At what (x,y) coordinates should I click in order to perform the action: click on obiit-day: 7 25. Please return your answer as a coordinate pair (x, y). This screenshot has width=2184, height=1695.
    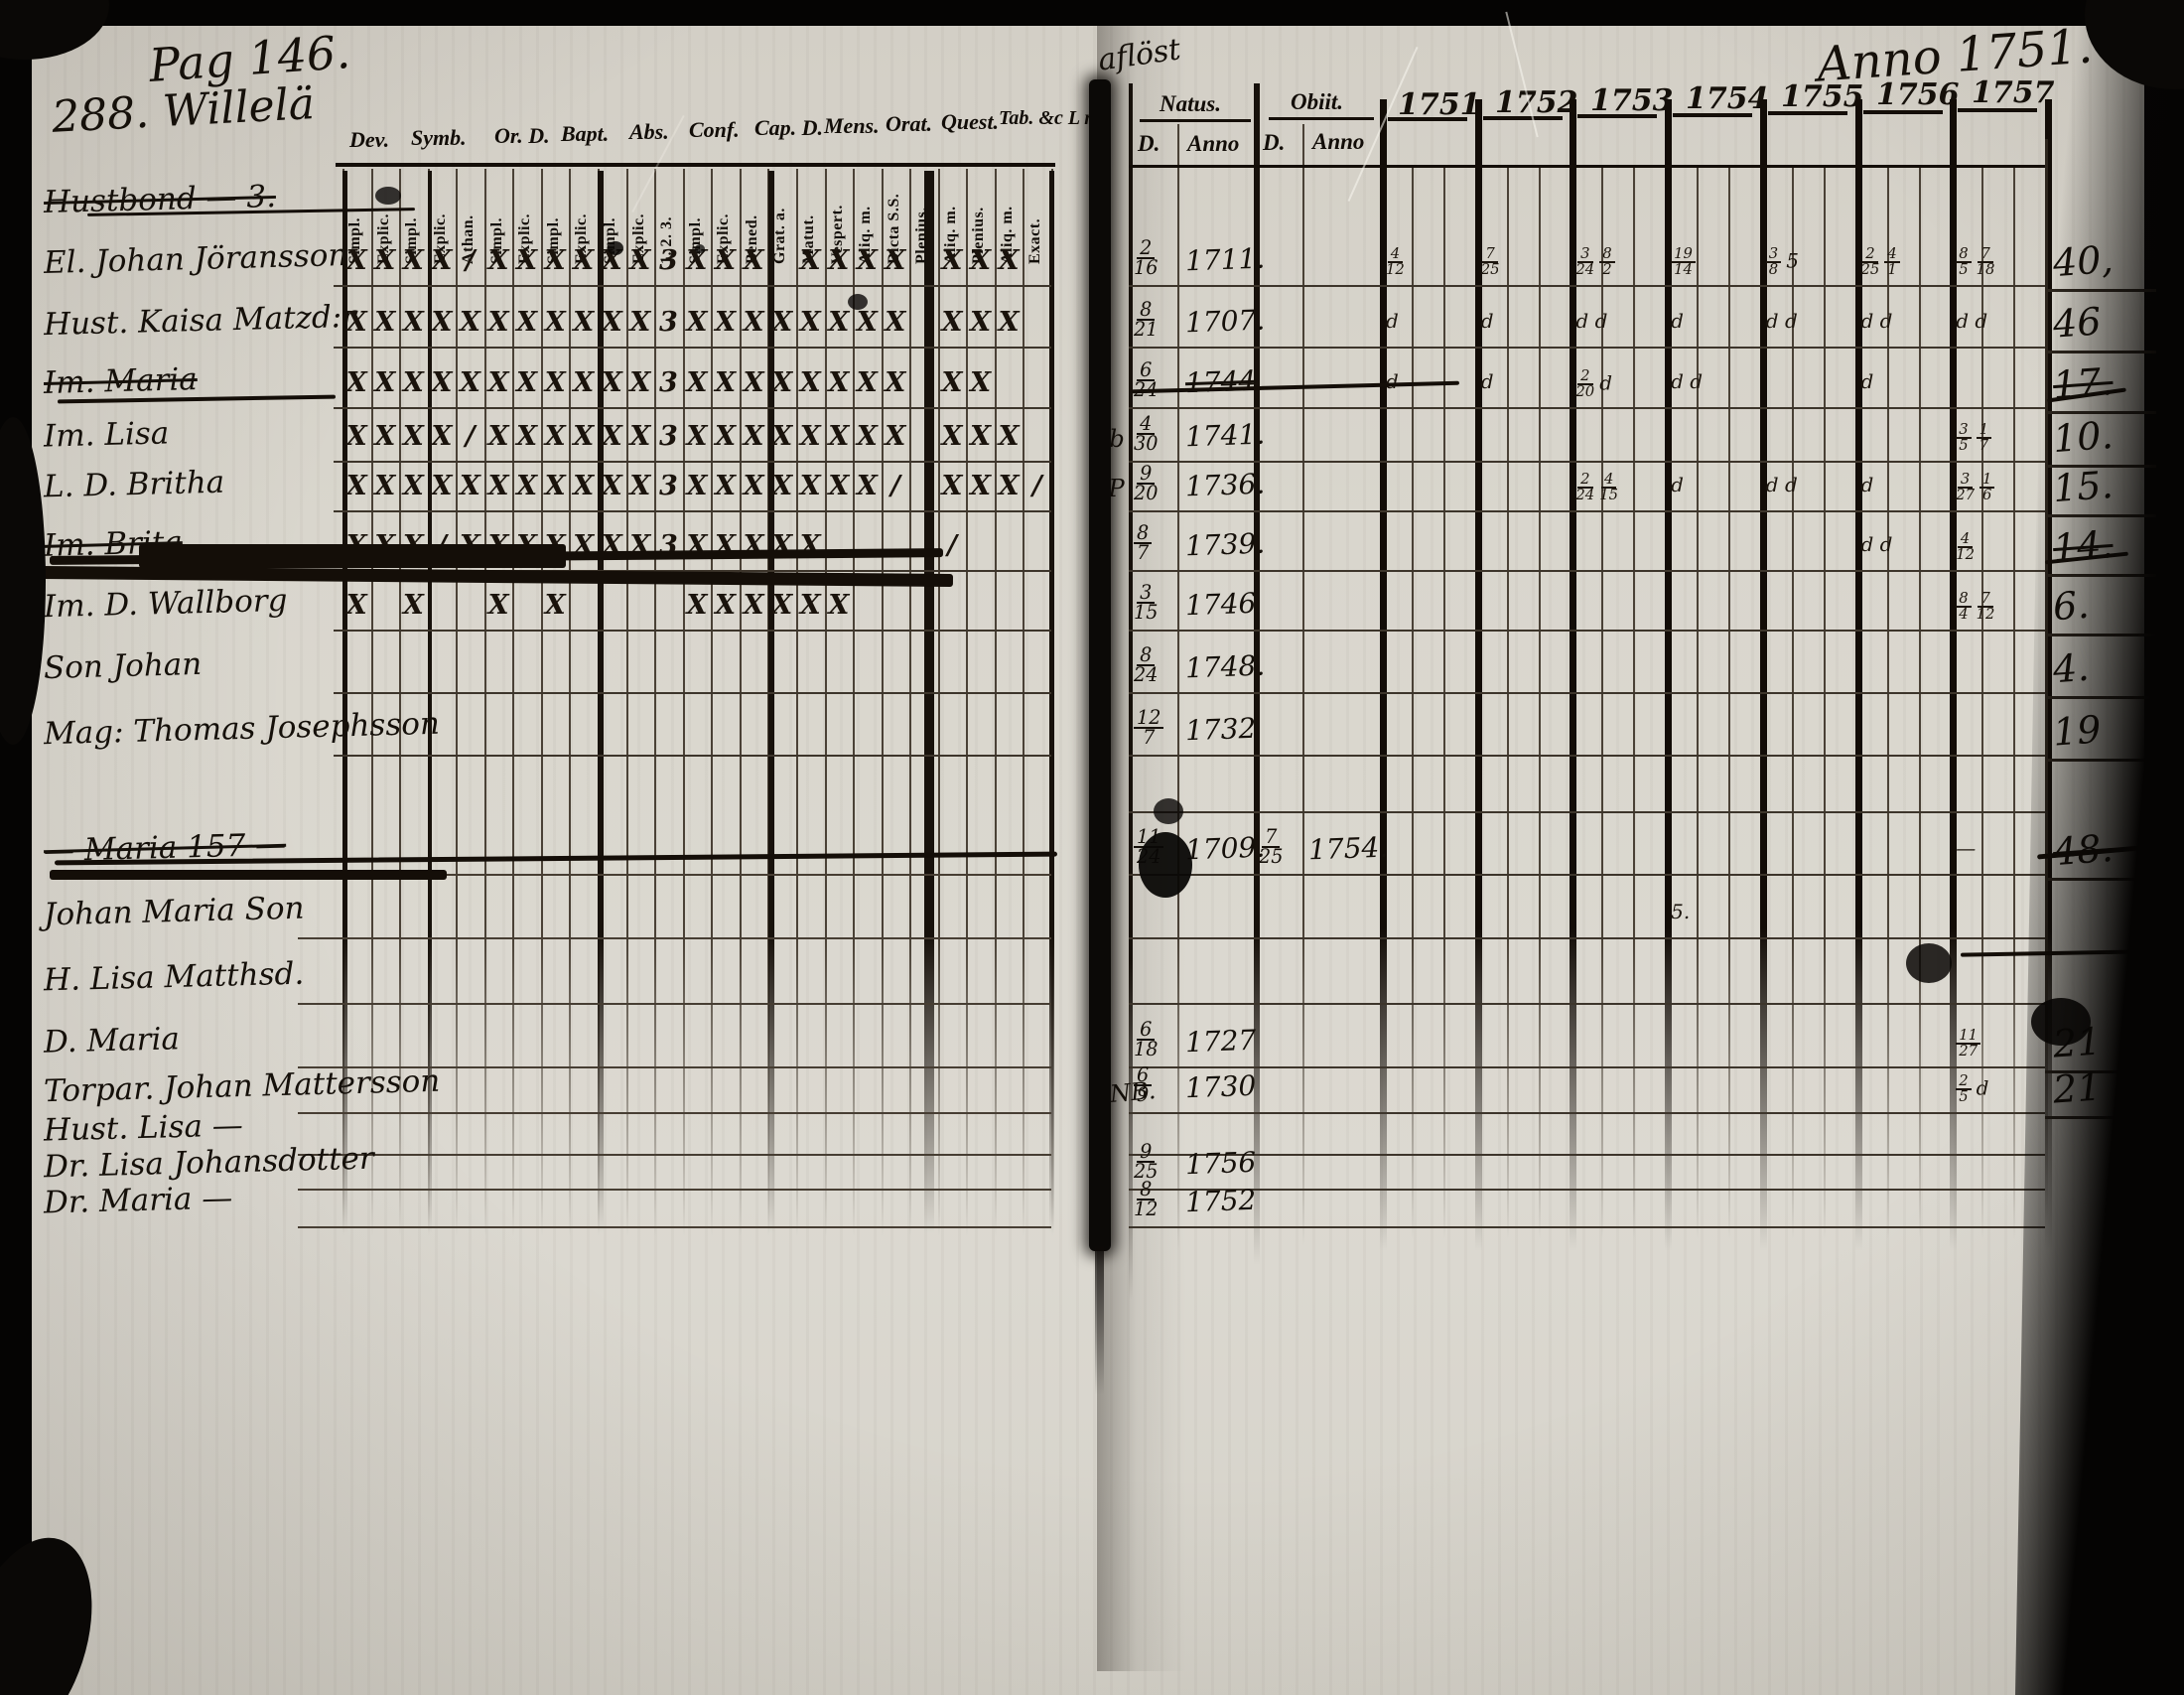
    Looking at the image, I should click on (1273, 847).